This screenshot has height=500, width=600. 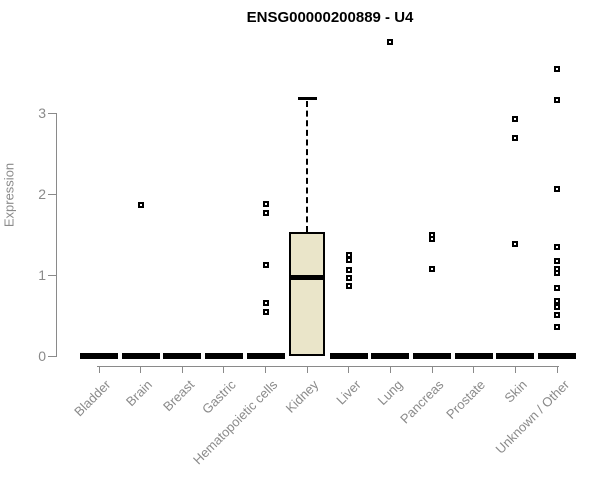 I want to click on x-axis-line, so click(x=328, y=366).